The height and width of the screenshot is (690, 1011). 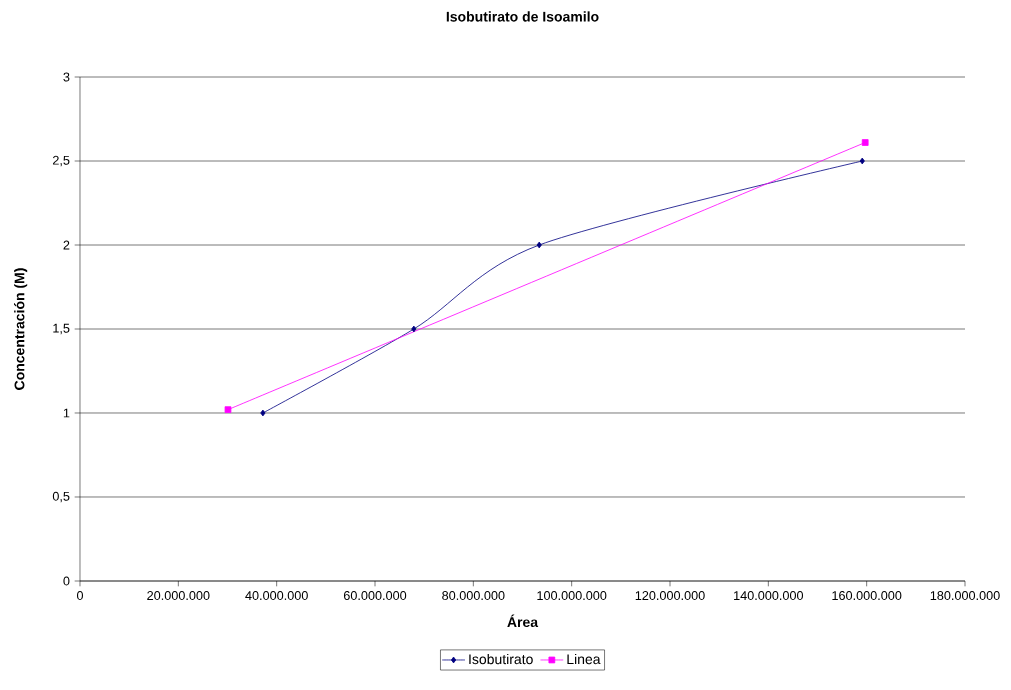 I want to click on legend-label: Isobutirato, so click(x=501, y=659).